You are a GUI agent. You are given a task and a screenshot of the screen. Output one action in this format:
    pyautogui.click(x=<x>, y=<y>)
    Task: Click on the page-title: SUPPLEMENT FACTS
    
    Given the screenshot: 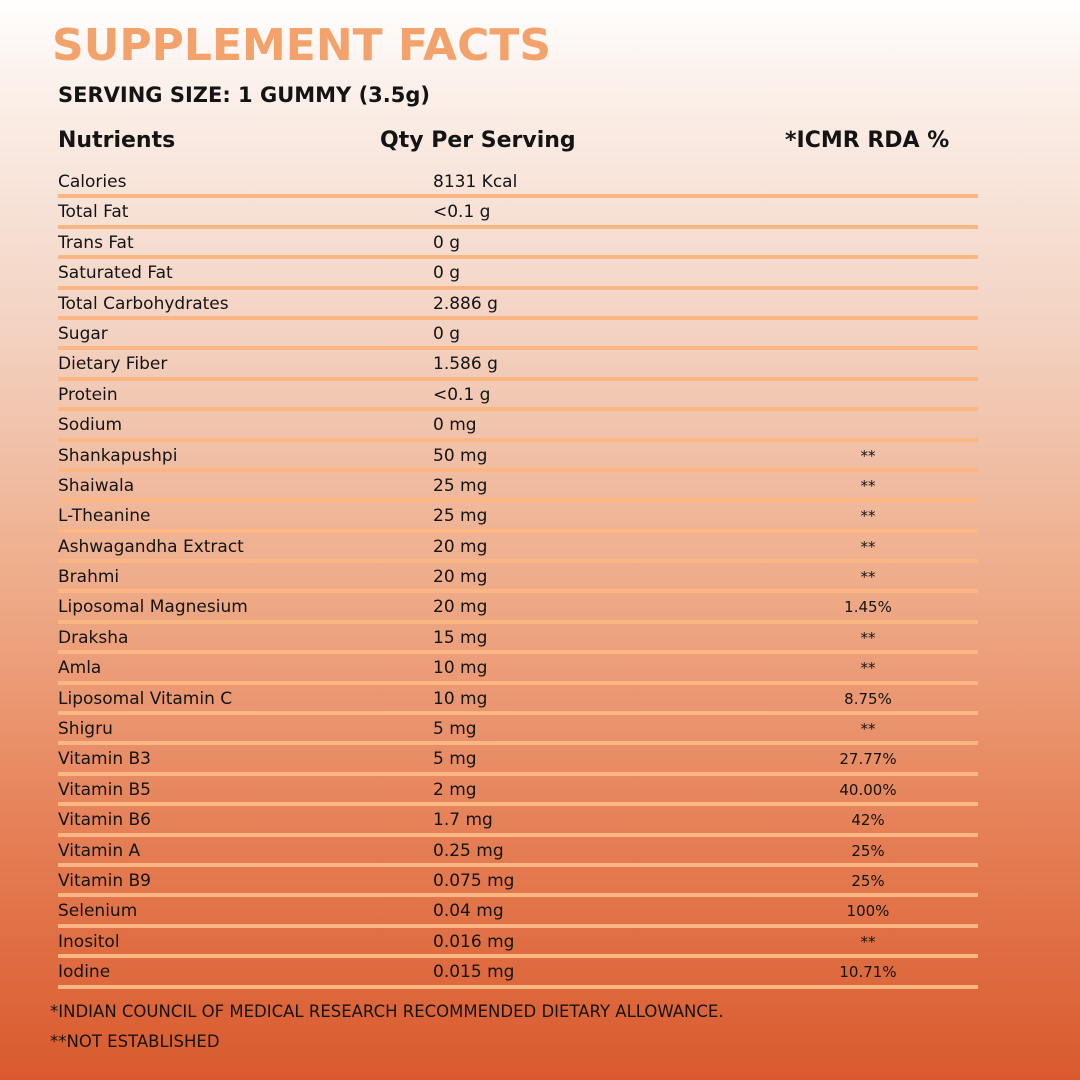 What is the action you would take?
    pyautogui.click(x=302, y=45)
    